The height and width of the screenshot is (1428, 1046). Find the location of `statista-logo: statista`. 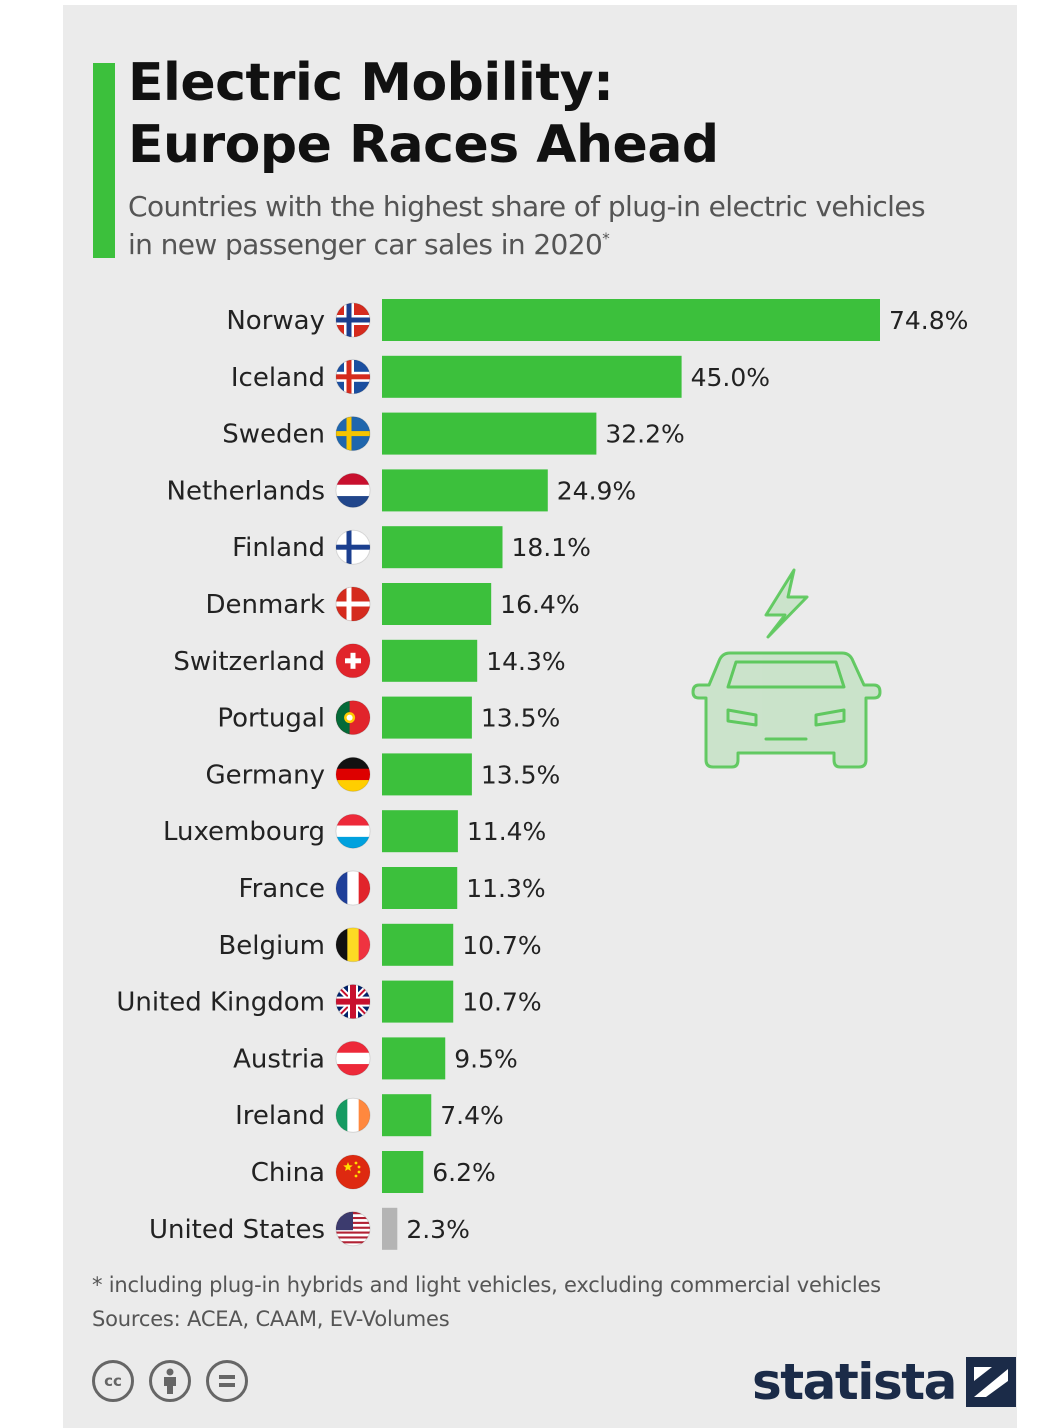

statista-logo: statista is located at coordinates (884, 1382).